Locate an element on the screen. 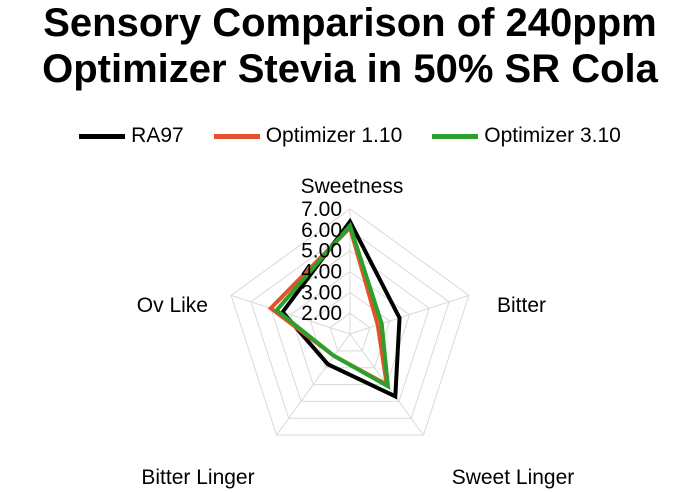  legend-label-optimizer-1-10: Optimizer 1.10 is located at coordinates (334, 135).